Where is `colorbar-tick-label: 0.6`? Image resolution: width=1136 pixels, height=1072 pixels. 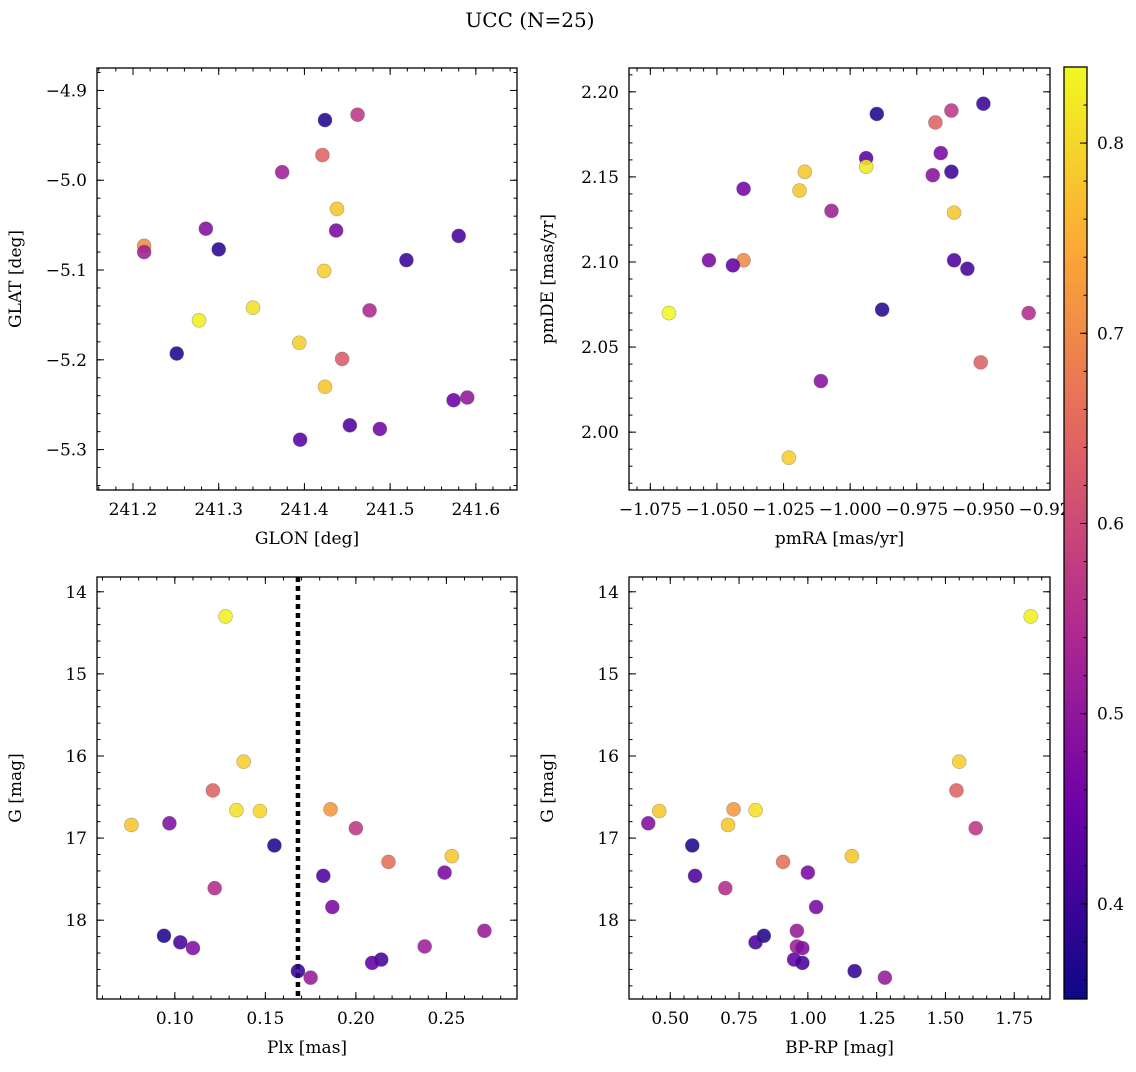 colorbar-tick-label: 0.6 is located at coordinates (1110, 524).